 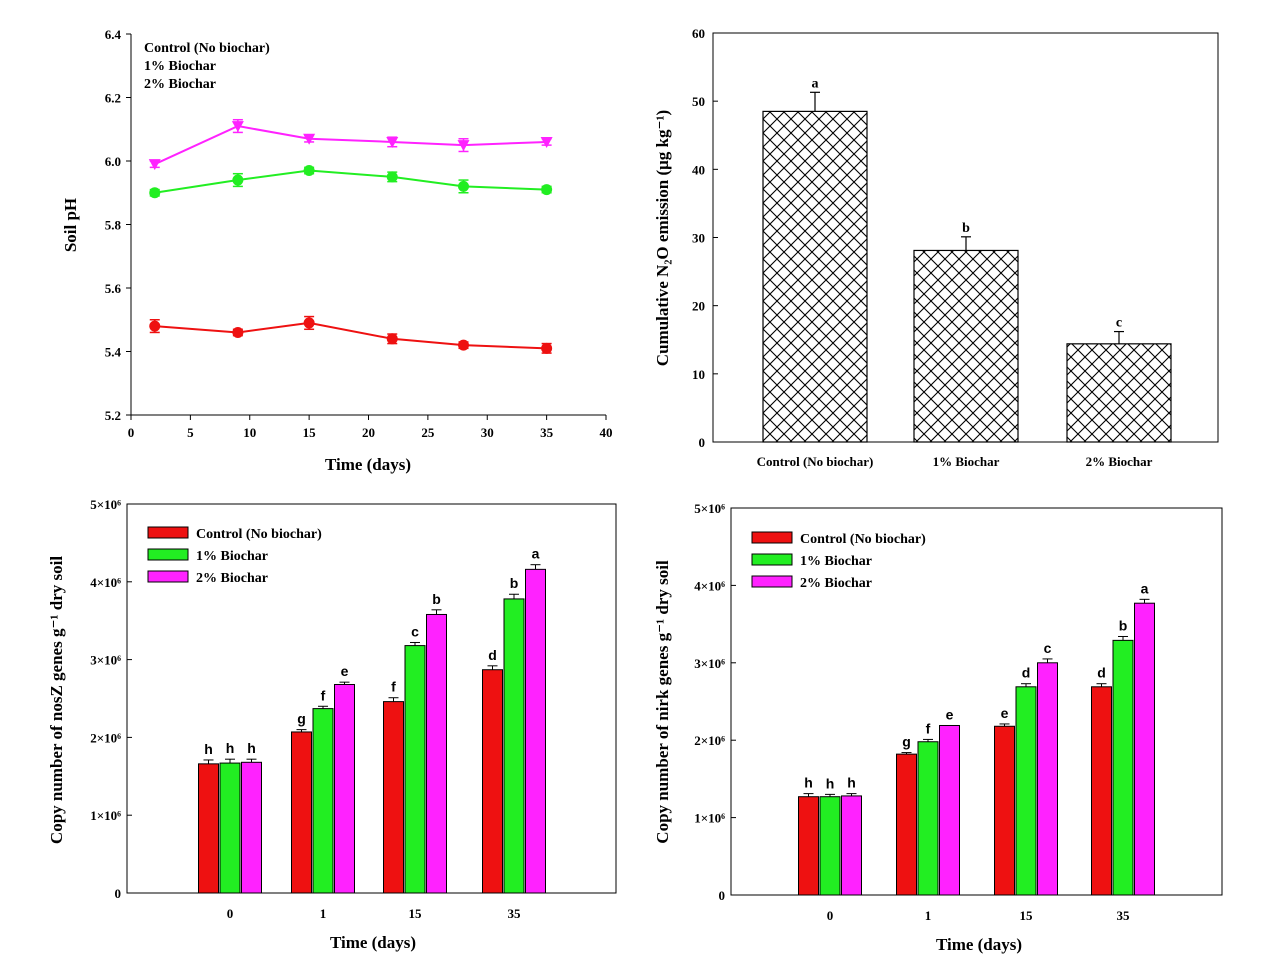 I want to click on ph-legend-entry: 2% Biochar, so click(x=180, y=84).